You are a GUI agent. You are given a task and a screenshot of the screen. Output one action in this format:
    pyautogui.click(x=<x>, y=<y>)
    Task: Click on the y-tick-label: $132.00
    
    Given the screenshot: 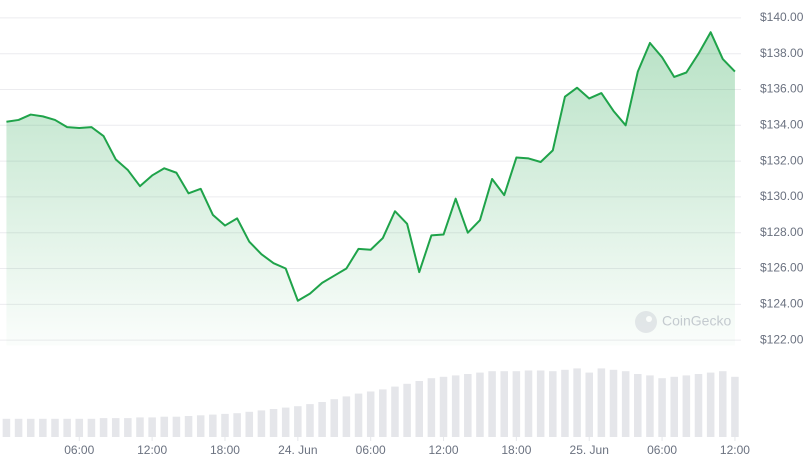 What is the action you would take?
    pyautogui.click(x=782, y=160)
    